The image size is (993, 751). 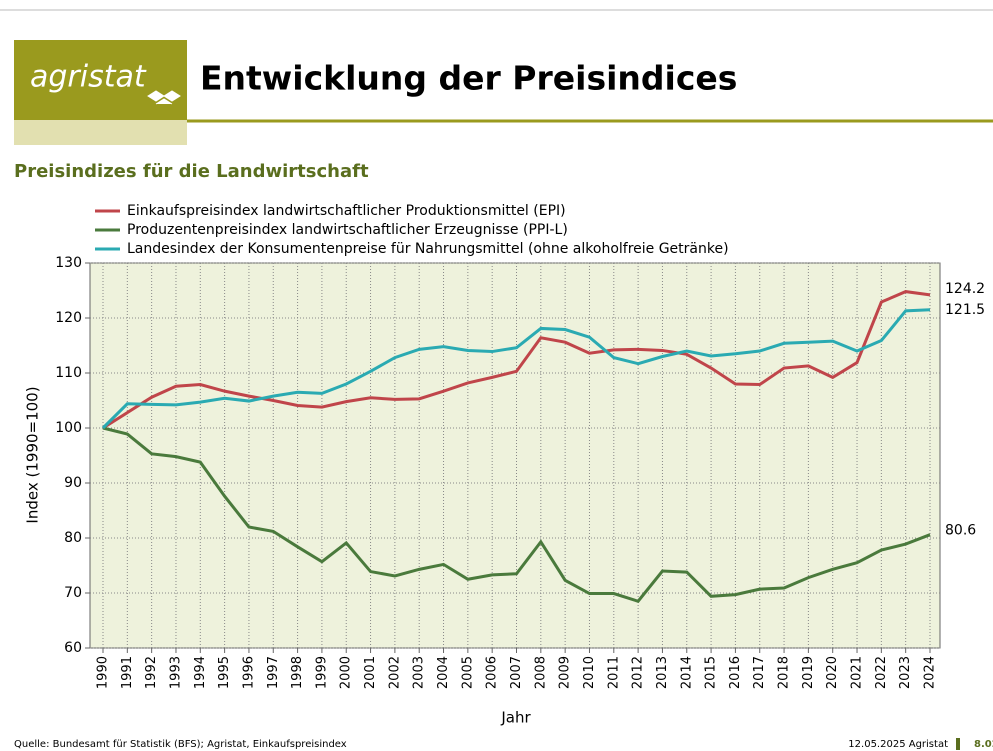 What do you see at coordinates (540, 672) in the screenshot?
I see `x-tick-label: 2008` at bounding box center [540, 672].